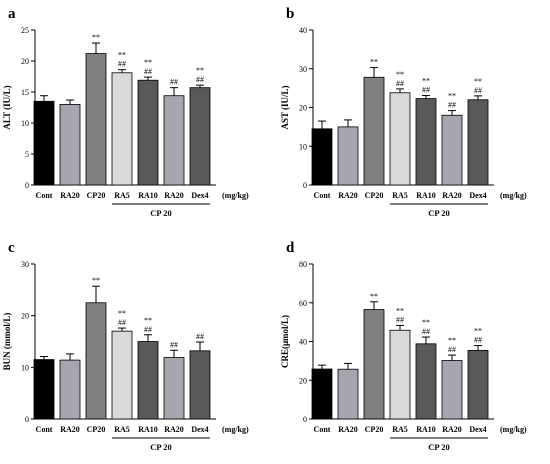 The width and height of the screenshot is (550, 464). What do you see at coordinates (303, 303) in the screenshot?
I see `y-tick-label: 60` at bounding box center [303, 303].